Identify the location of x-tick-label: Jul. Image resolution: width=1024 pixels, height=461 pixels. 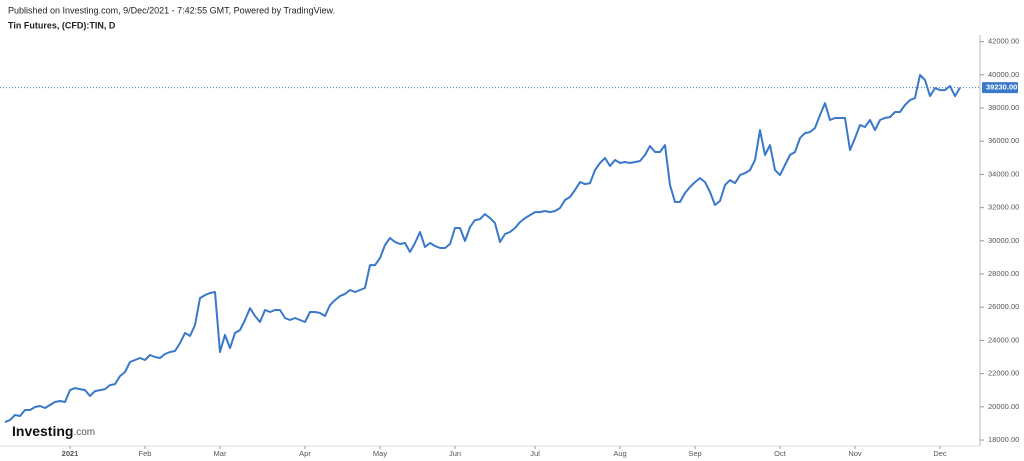
(535, 453).